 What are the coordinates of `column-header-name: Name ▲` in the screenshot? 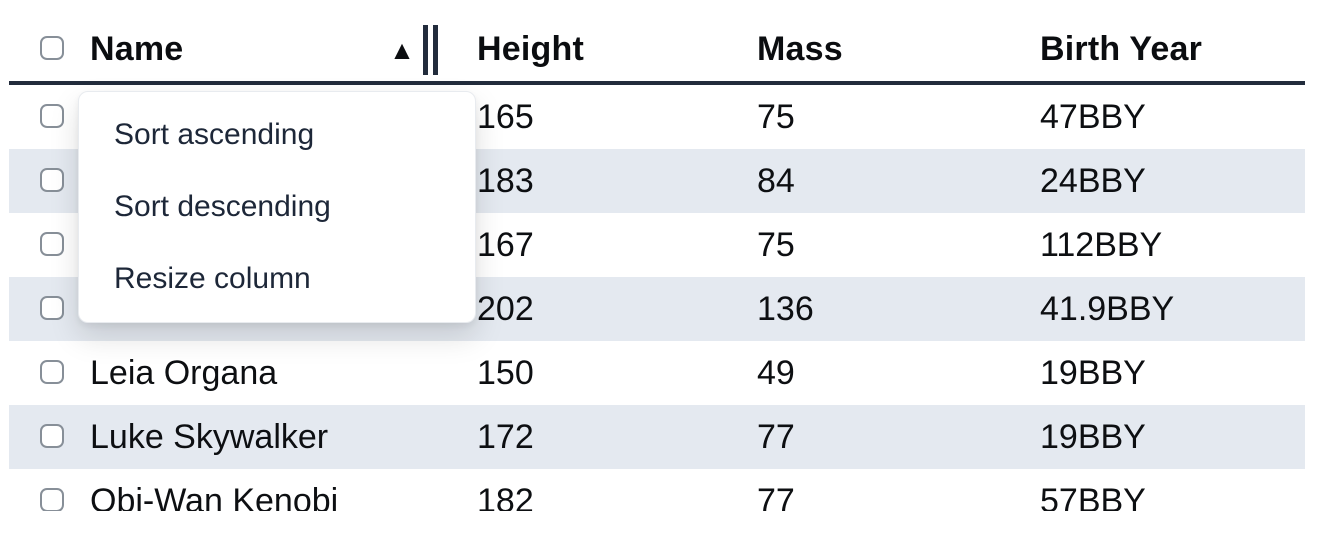 It's located at (262, 49).